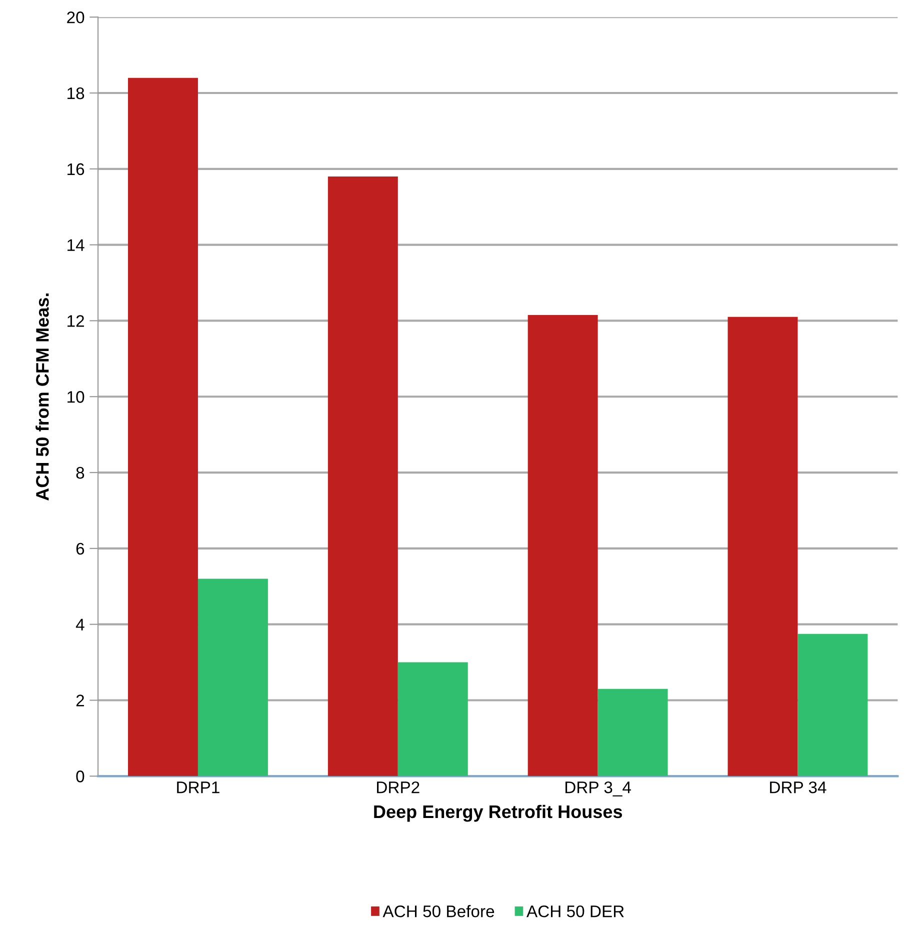 This screenshot has width=916, height=950. What do you see at coordinates (76, 321) in the screenshot?
I see `y-tick-label: 12` at bounding box center [76, 321].